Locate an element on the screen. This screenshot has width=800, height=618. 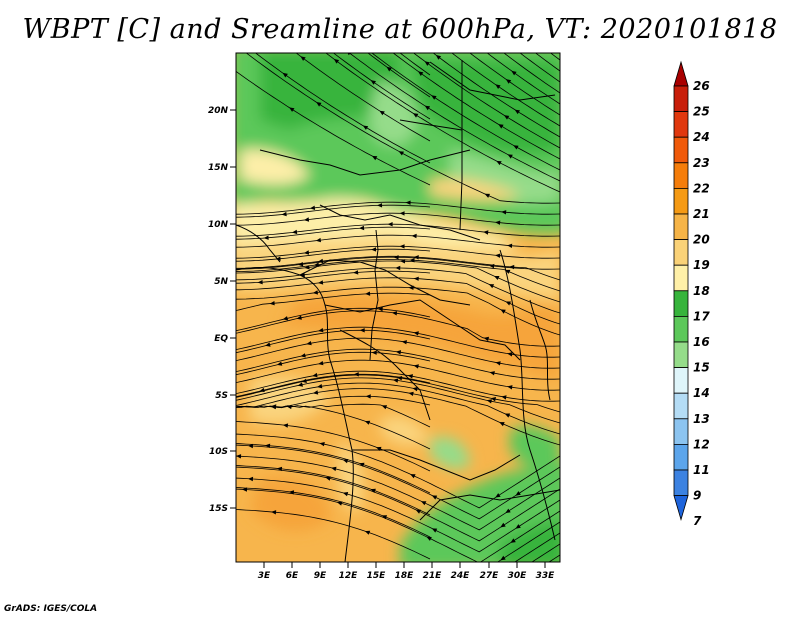
colorbar-bottom-arrow is located at coordinates (681, 508).